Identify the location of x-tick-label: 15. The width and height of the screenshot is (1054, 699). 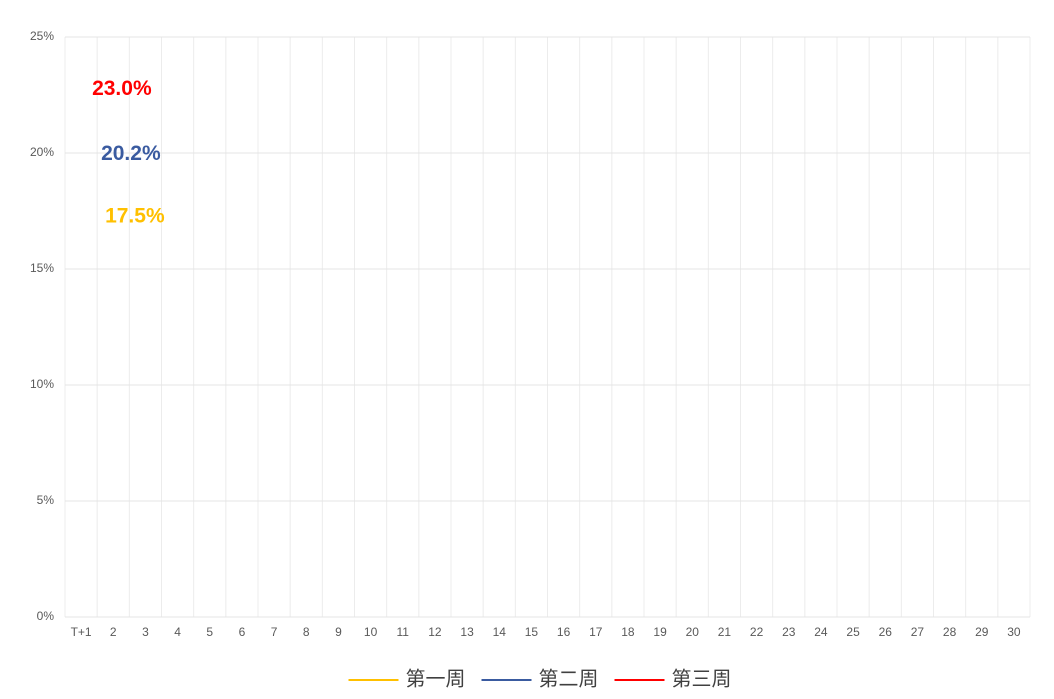
(532, 632).